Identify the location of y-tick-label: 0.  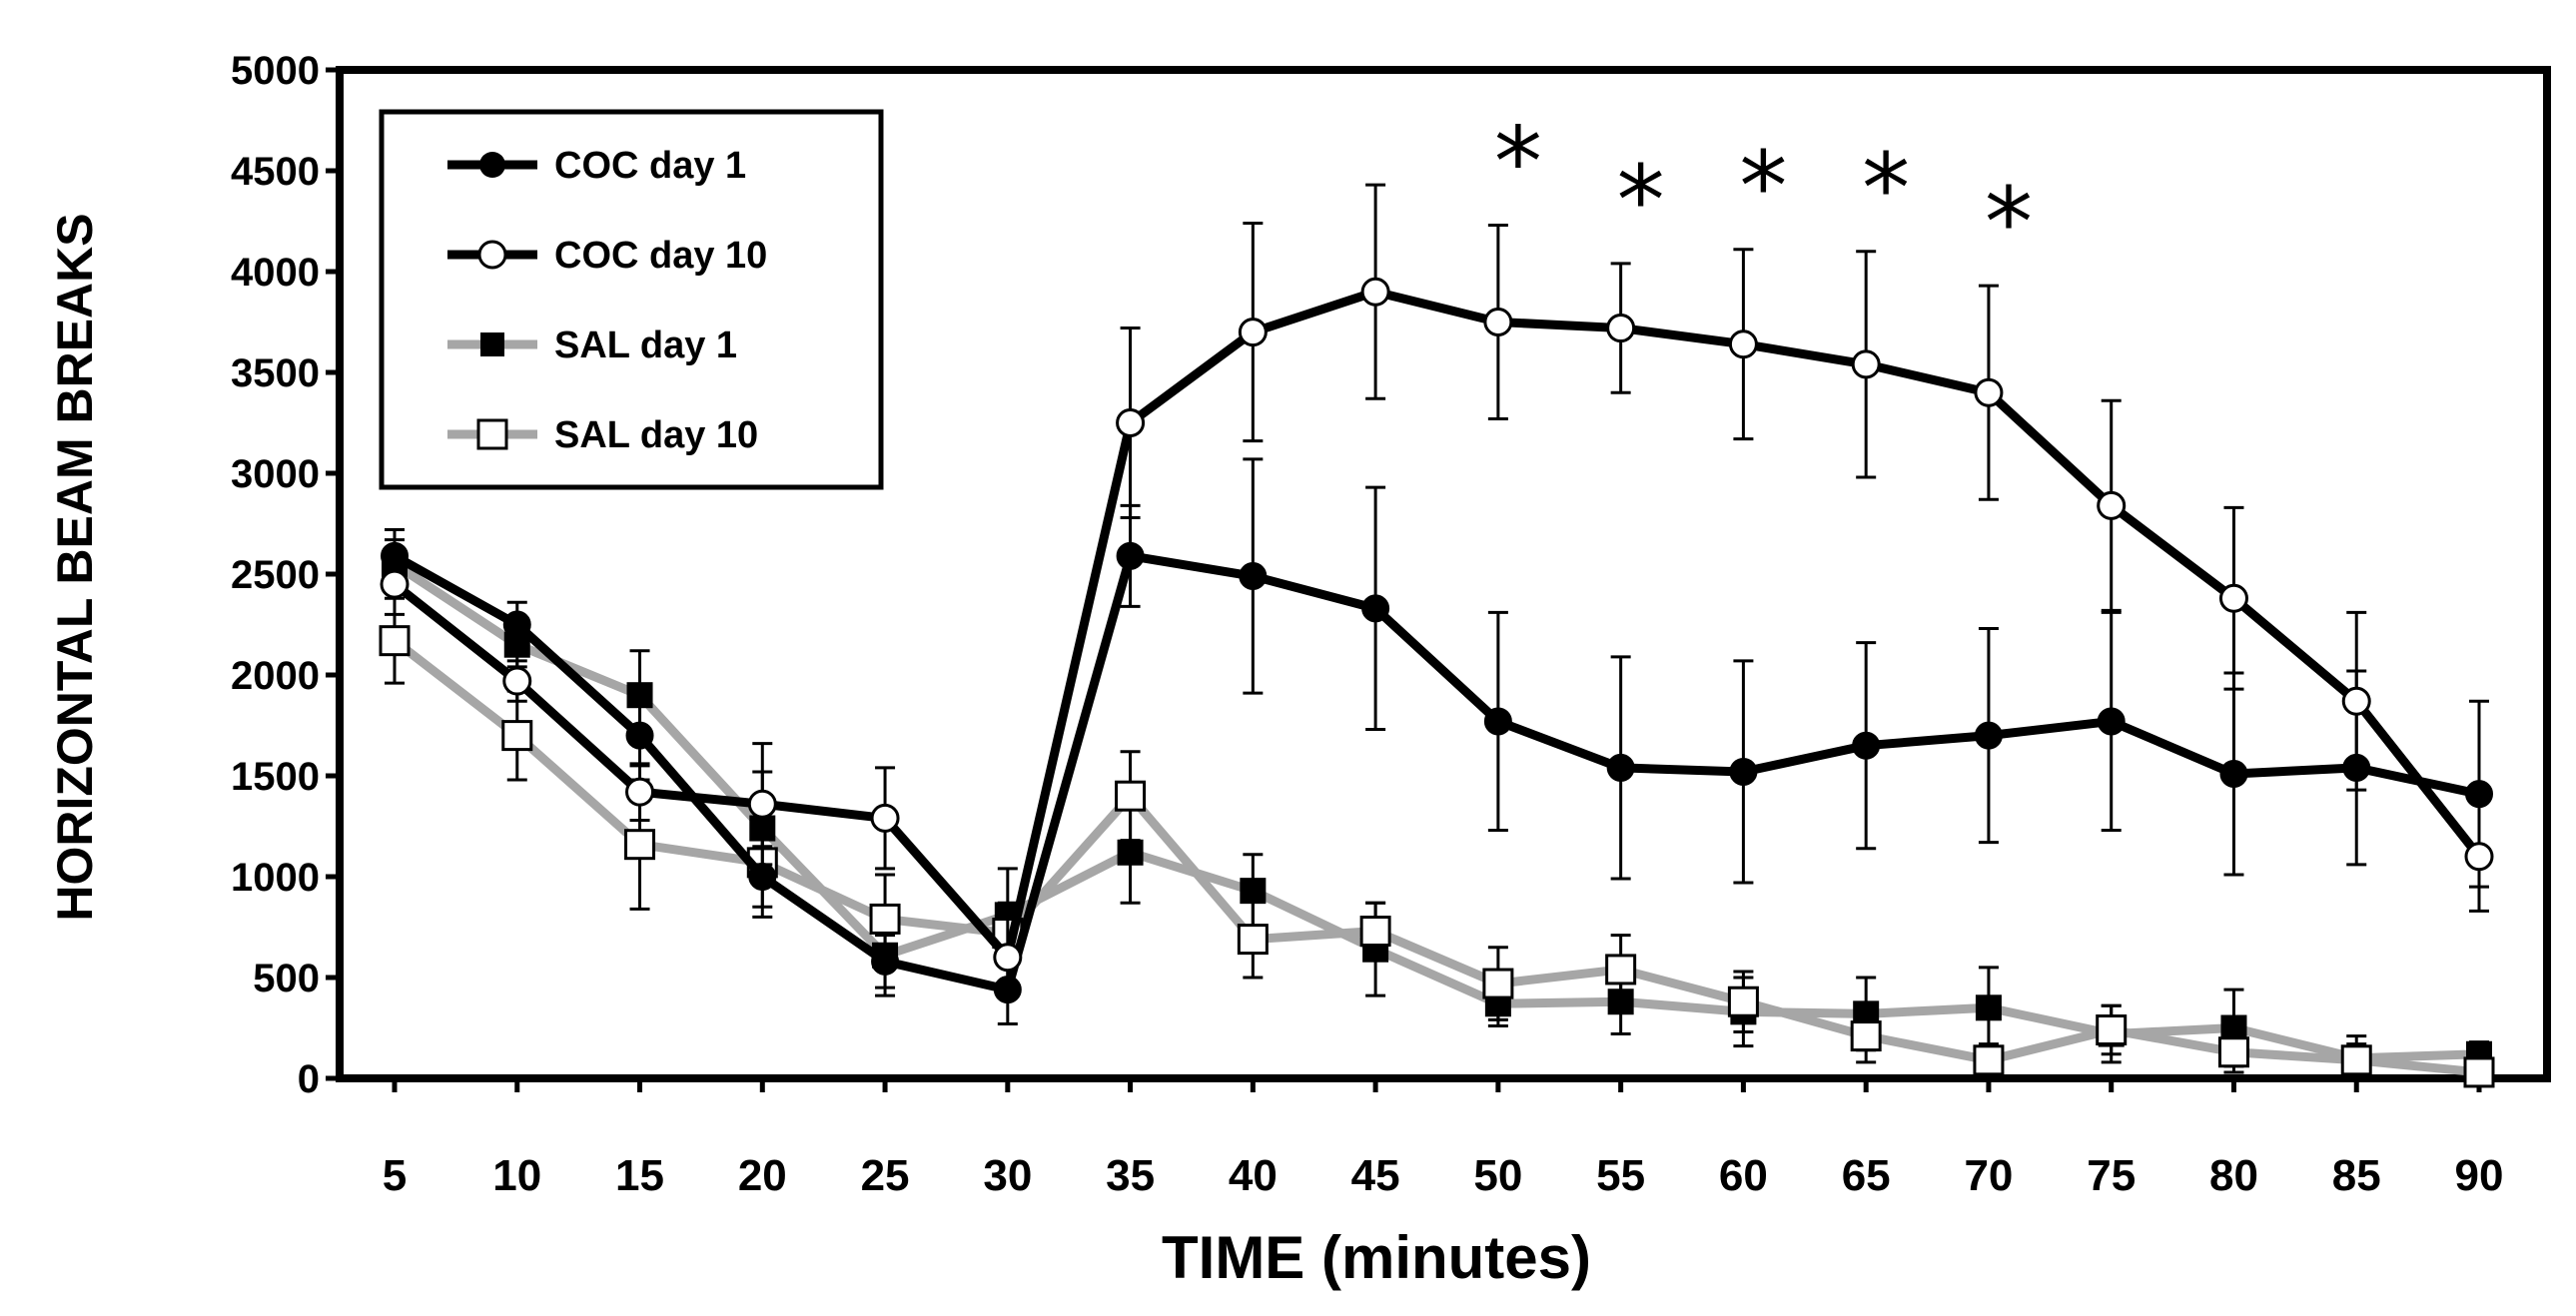
(309, 1079).